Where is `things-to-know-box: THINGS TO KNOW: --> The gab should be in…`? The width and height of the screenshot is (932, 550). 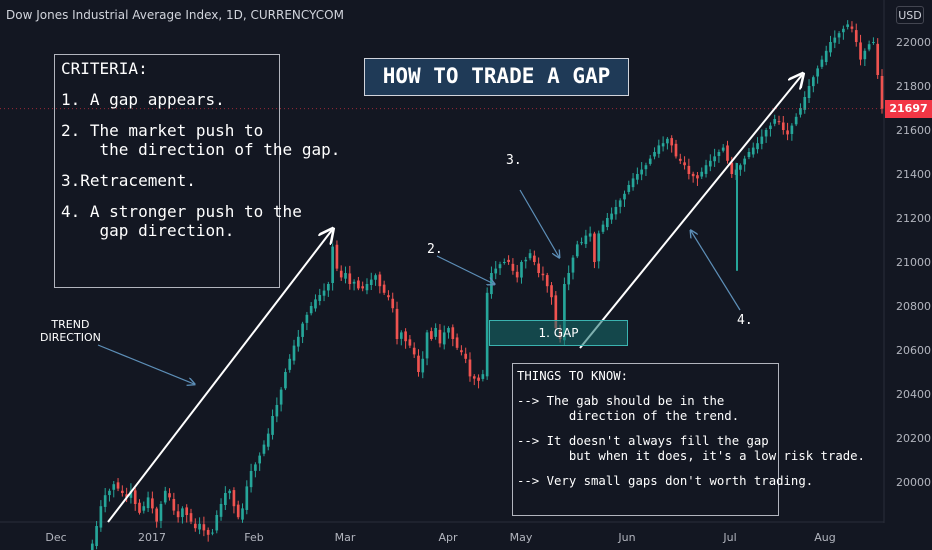 things-to-know-box: THINGS TO KNOW: --> The gab should be in… is located at coordinates (688, 439).